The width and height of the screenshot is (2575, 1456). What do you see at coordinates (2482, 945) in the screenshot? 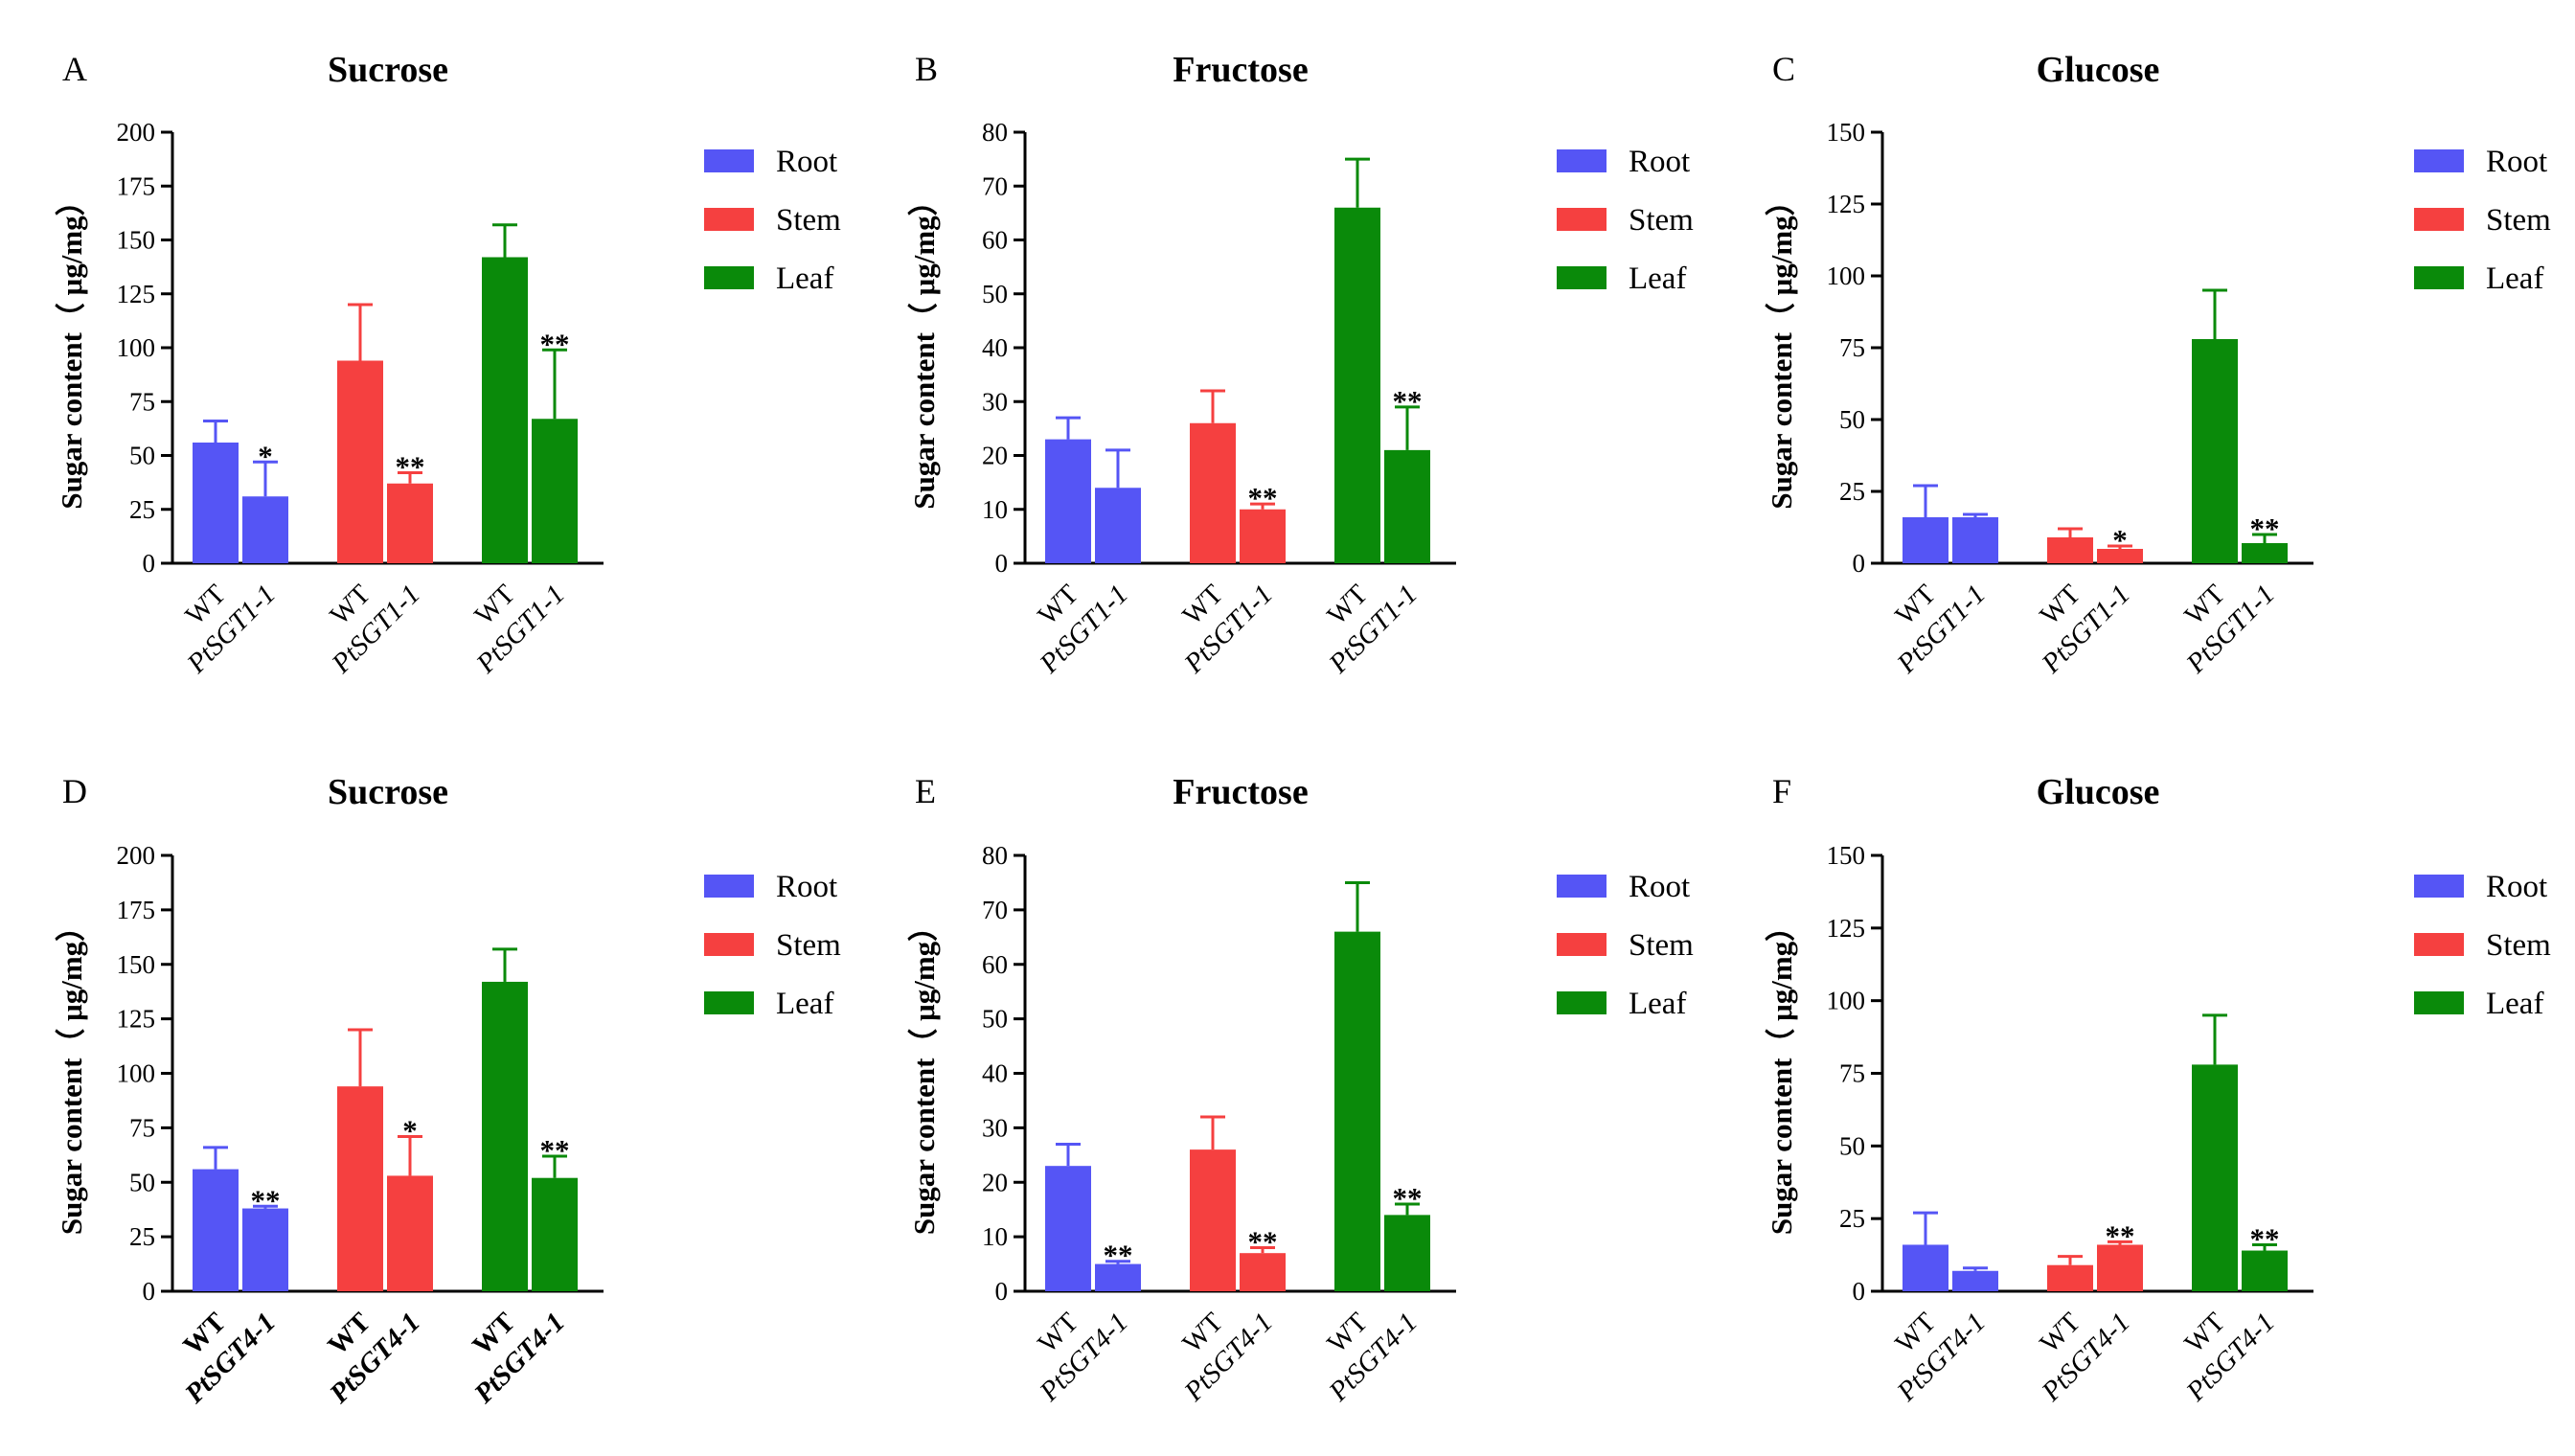
I see `legend: Root Stem Leaf` at bounding box center [2482, 945].